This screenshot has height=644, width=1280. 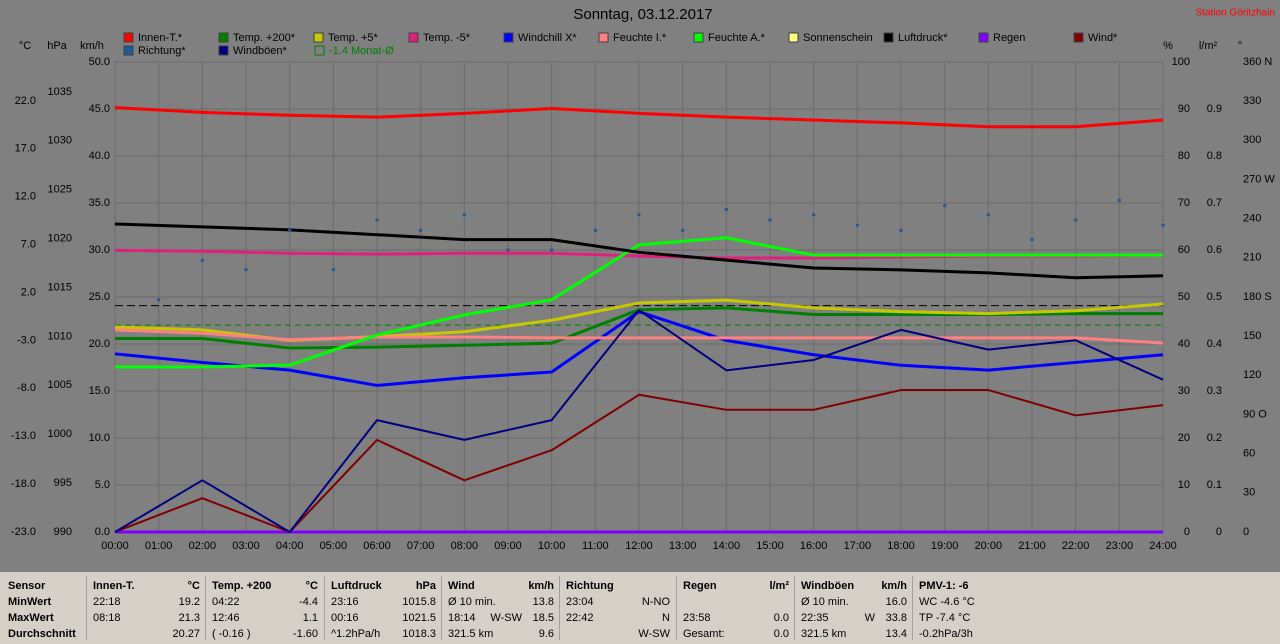 What do you see at coordinates (779, 586) in the screenshot?
I see `group-unit: l/m²` at bounding box center [779, 586].